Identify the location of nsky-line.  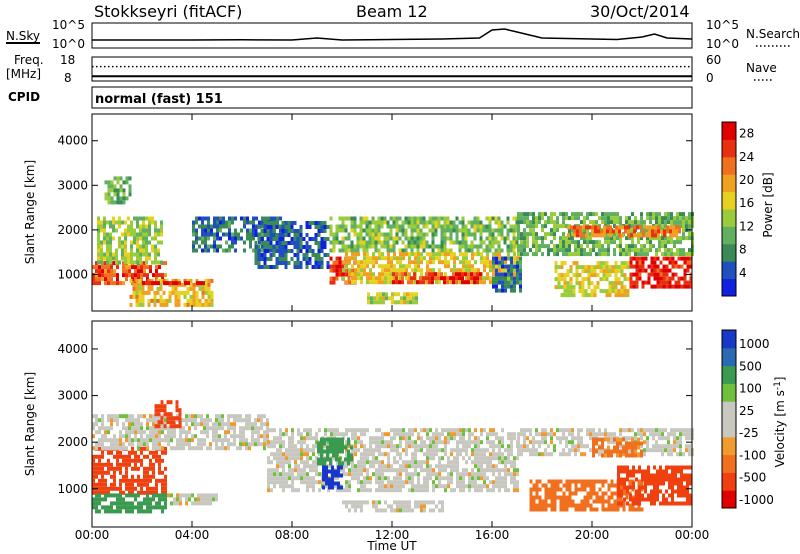
(392, 34).